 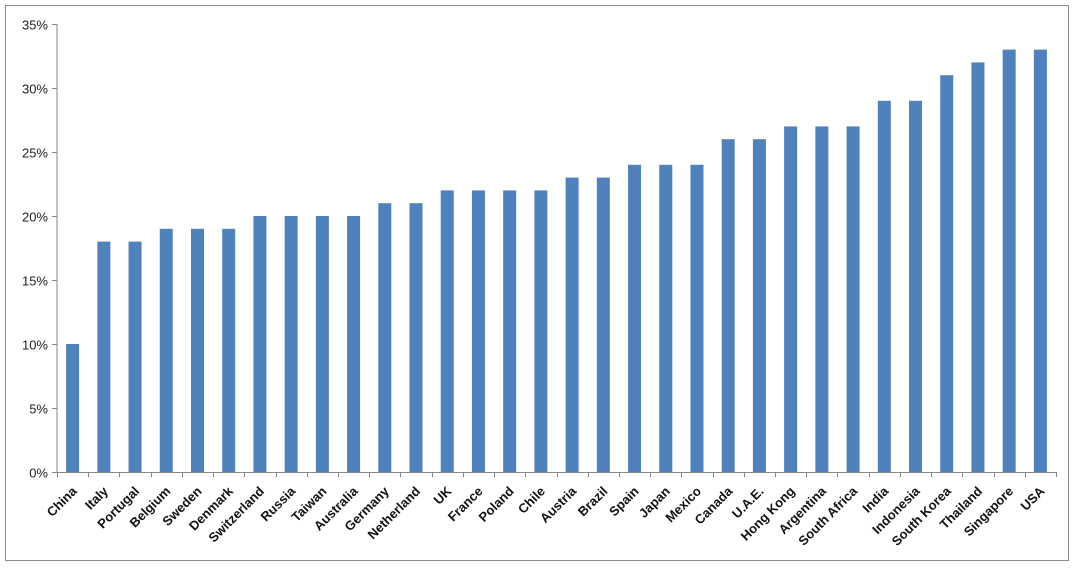 I want to click on category-label: USA, so click(x=1032, y=498).